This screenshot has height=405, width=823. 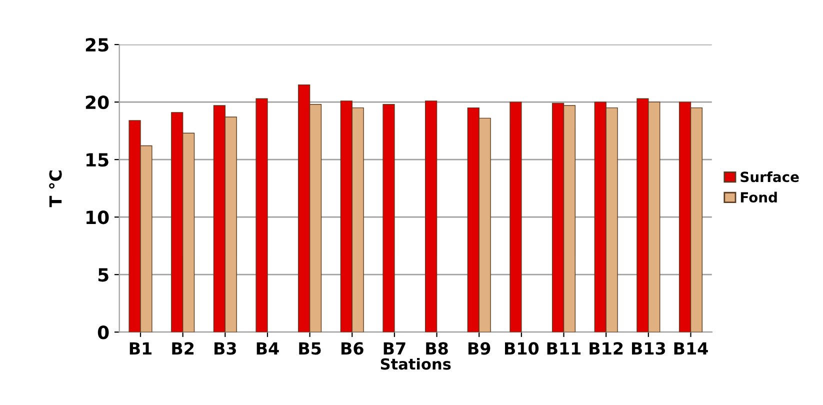 I want to click on y-tick-label: 25, so click(x=97, y=45).